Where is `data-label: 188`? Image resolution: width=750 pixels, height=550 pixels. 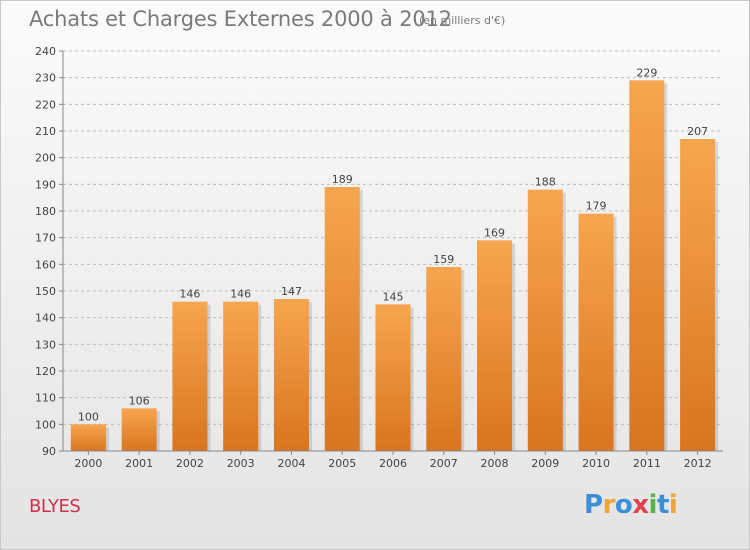 data-label: 188 is located at coordinates (545, 182).